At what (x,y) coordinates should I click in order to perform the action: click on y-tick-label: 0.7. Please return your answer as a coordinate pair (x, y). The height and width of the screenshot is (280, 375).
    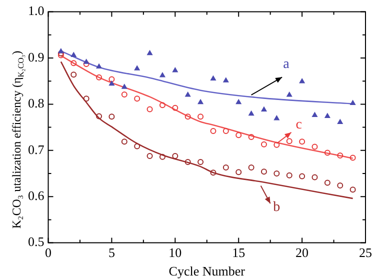
    Looking at the image, I should click on (36, 149).